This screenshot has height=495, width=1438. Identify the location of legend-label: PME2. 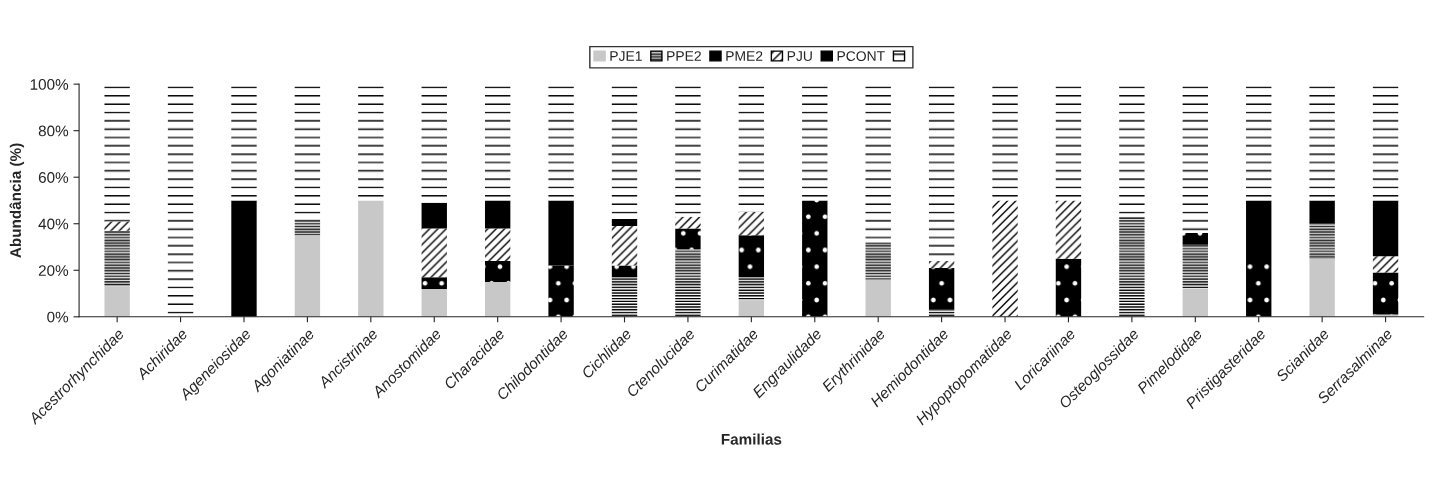
(744, 56).